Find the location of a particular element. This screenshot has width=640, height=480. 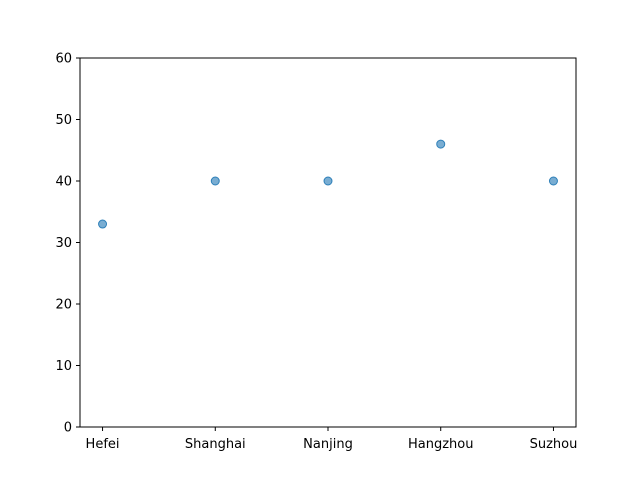

y-tick-label: 30 is located at coordinates (63, 243).